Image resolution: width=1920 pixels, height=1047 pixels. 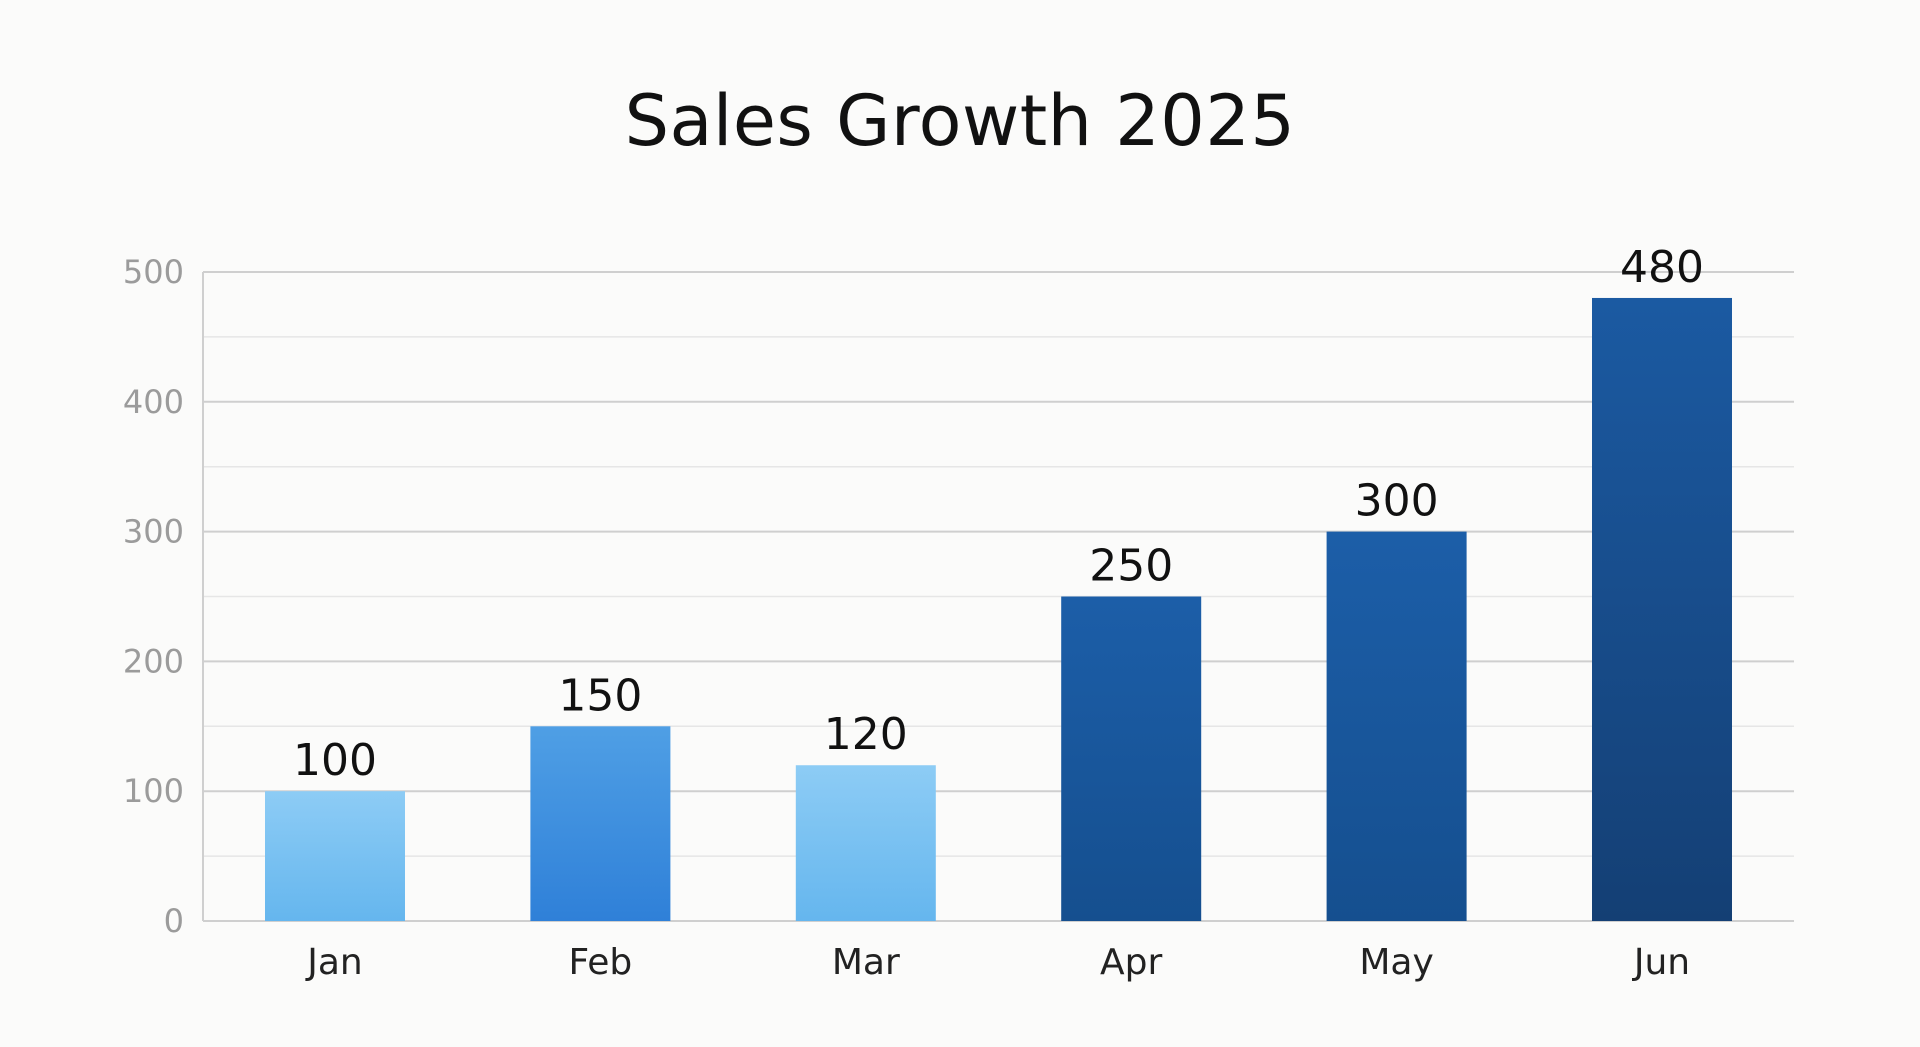 I want to click on data-label-apr: 250, so click(x=1131, y=566).